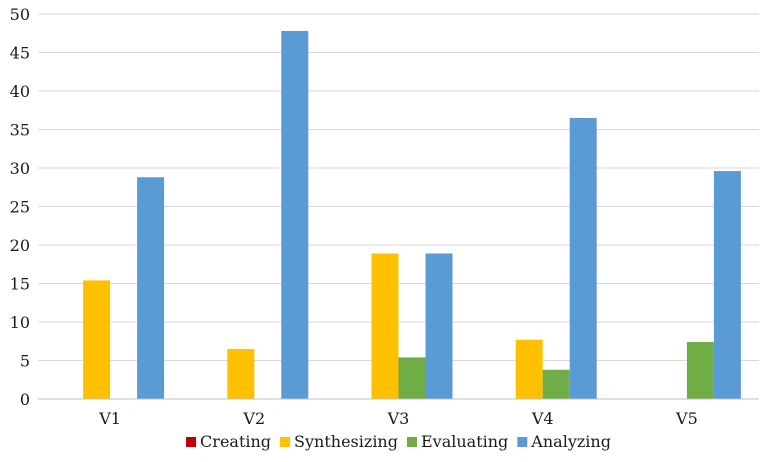  I want to click on y-tick-label: 40, so click(20, 91).